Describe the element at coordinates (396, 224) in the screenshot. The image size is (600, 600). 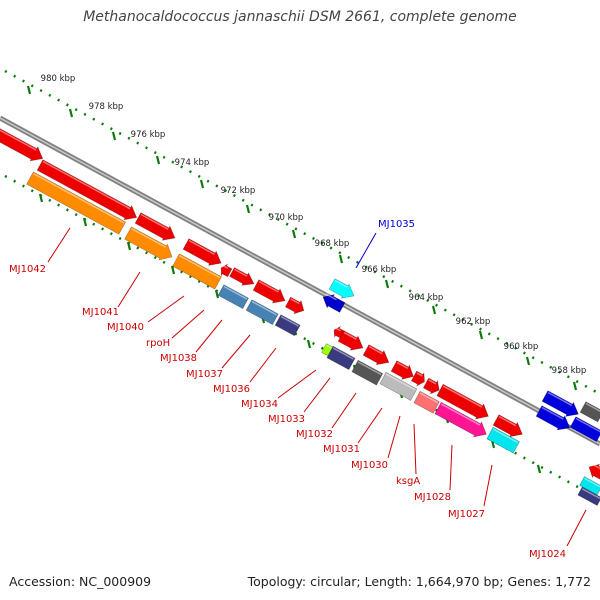
I see `gene-label: MJ1035` at that location.